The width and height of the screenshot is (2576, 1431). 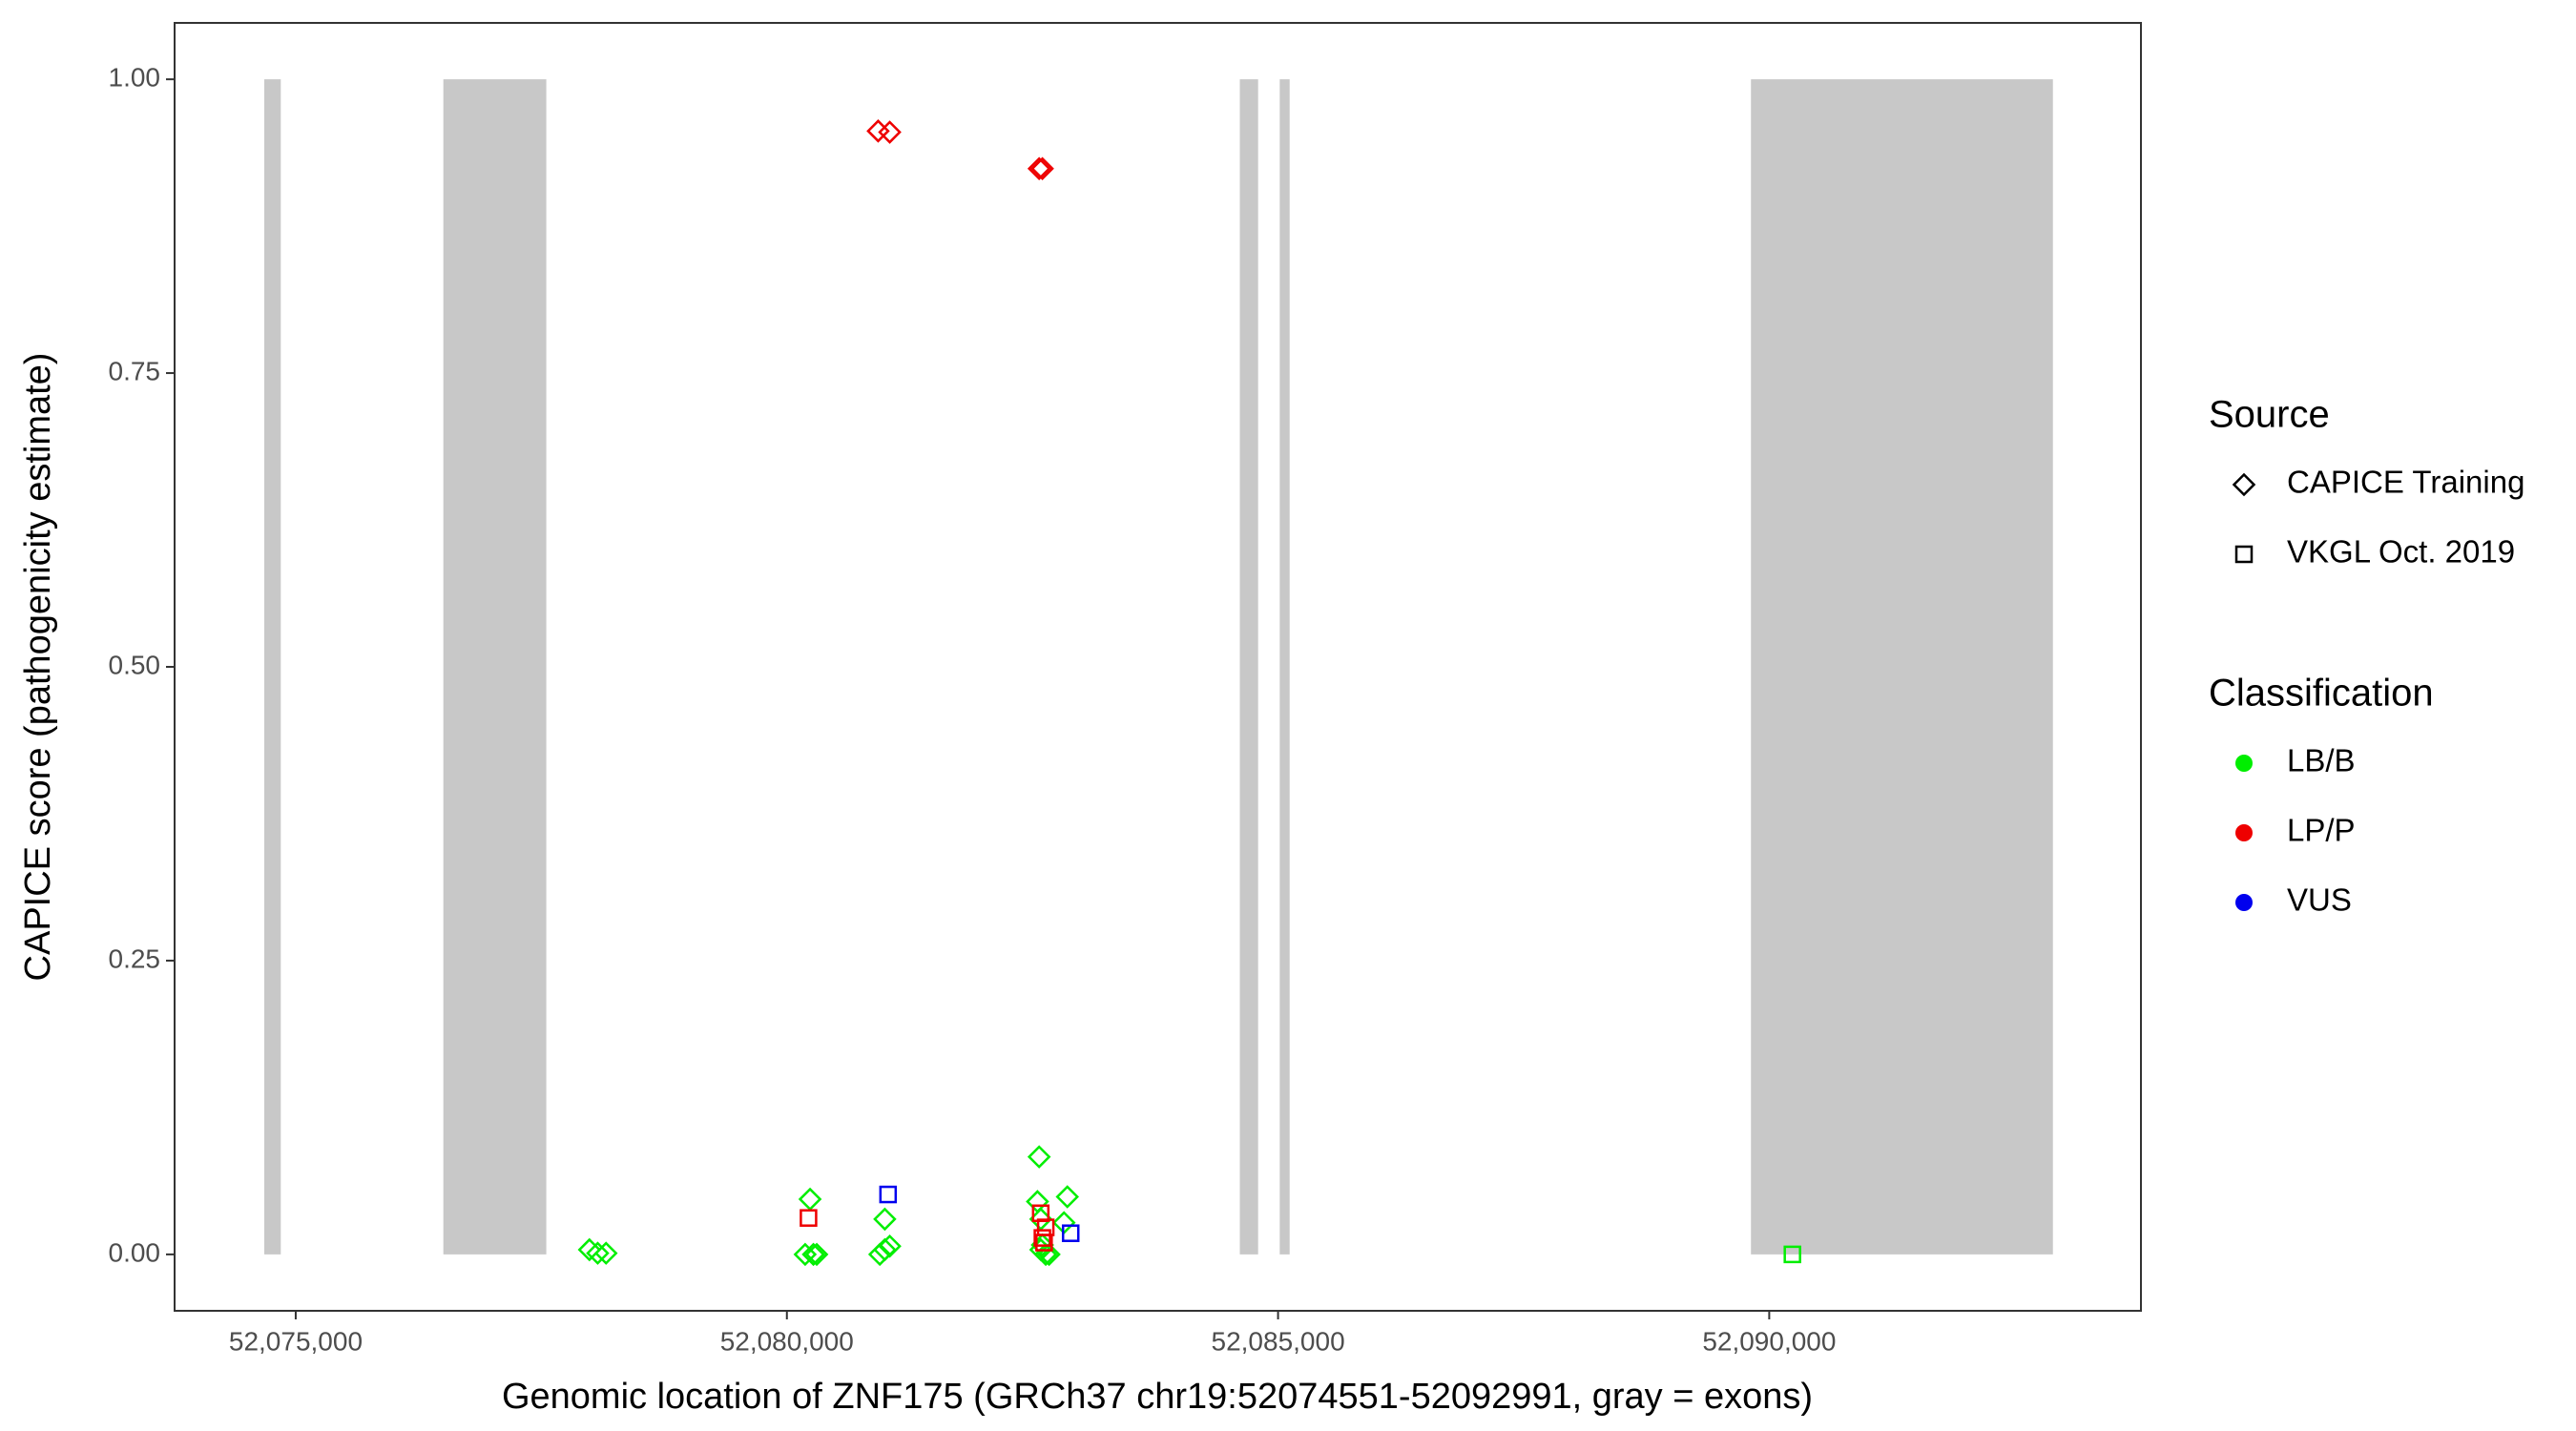 What do you see at coordinates (296, 1341) in the screenshot?
I see `x-tick-label: 52,075,000` at bounding box center [296, 1341].